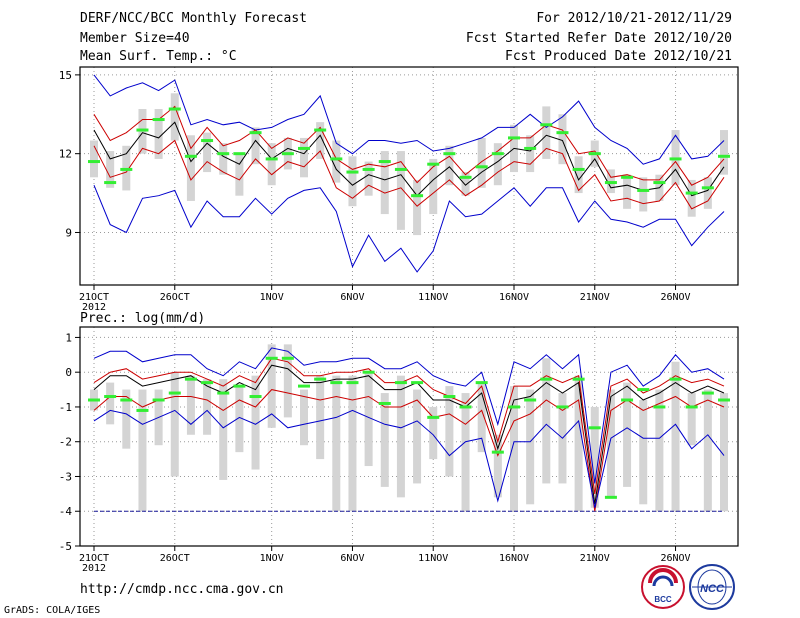  What do you see at coordinates (182, 589) in the screenshot?
I see `footer-url: http://cmdp.ncc.cma.gov.cn` at bounding box center [182, 589].